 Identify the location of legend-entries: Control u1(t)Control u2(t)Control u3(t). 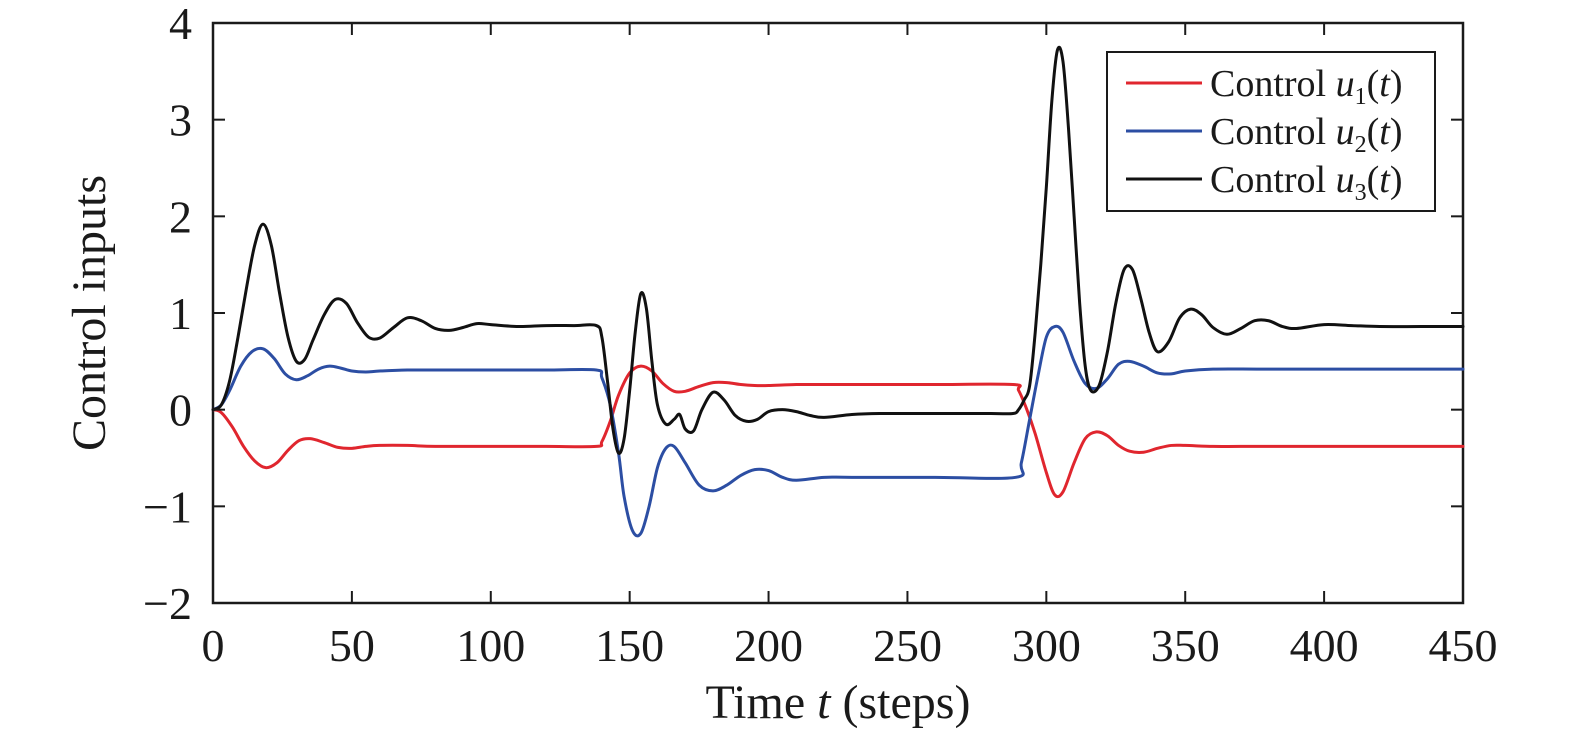
(1264, 134).